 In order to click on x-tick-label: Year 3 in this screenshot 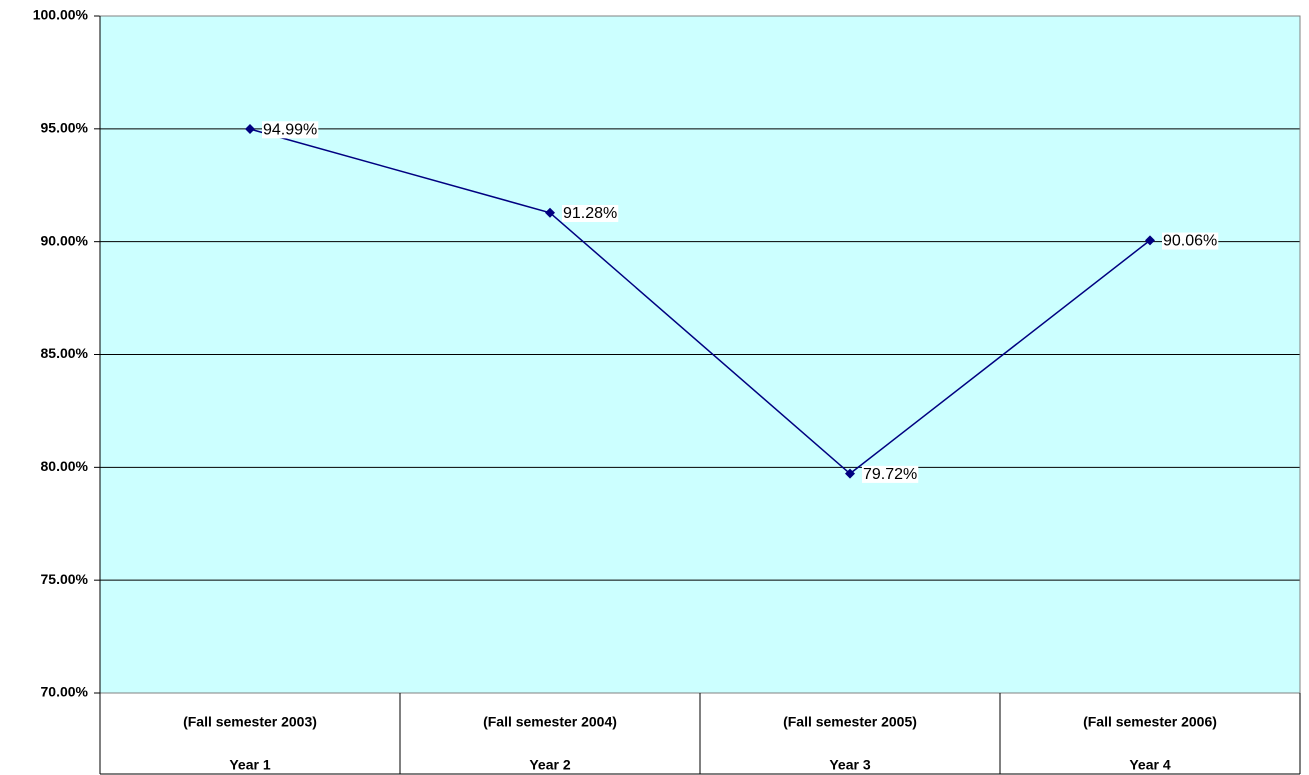, I will do `click(849, 765)`.